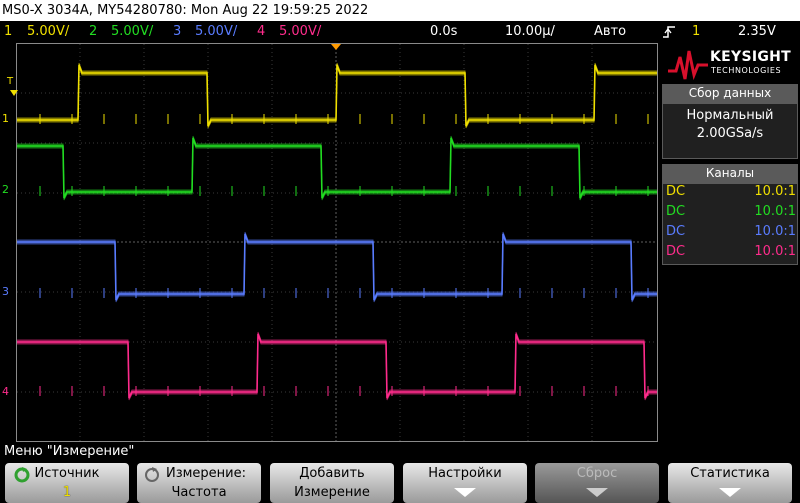 Image resolution: width=800 pixels, height=503 pixels. Describe the element at coordinates (597, 483) in the screenshot. I see `reset-softkey: Сброс` at that location.